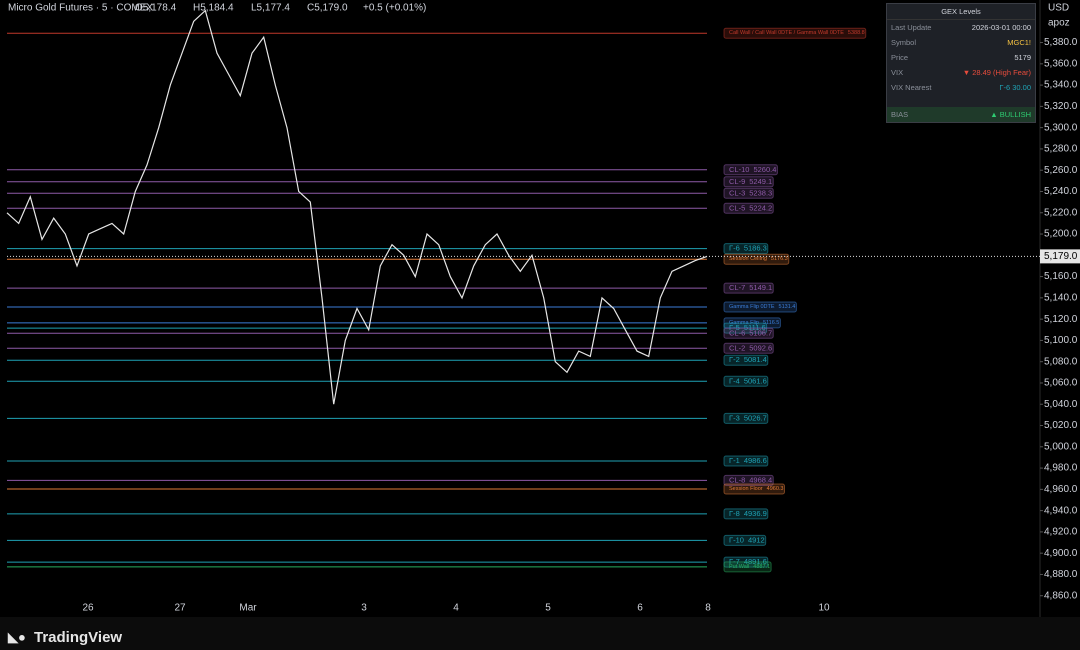 The height and width of the screenshot is (650, 1080). What do you see at coordinates (1061, 574) in the screenshot?
I see `y-tick-label: 4,880.0` at bounding box center [1061, 574].